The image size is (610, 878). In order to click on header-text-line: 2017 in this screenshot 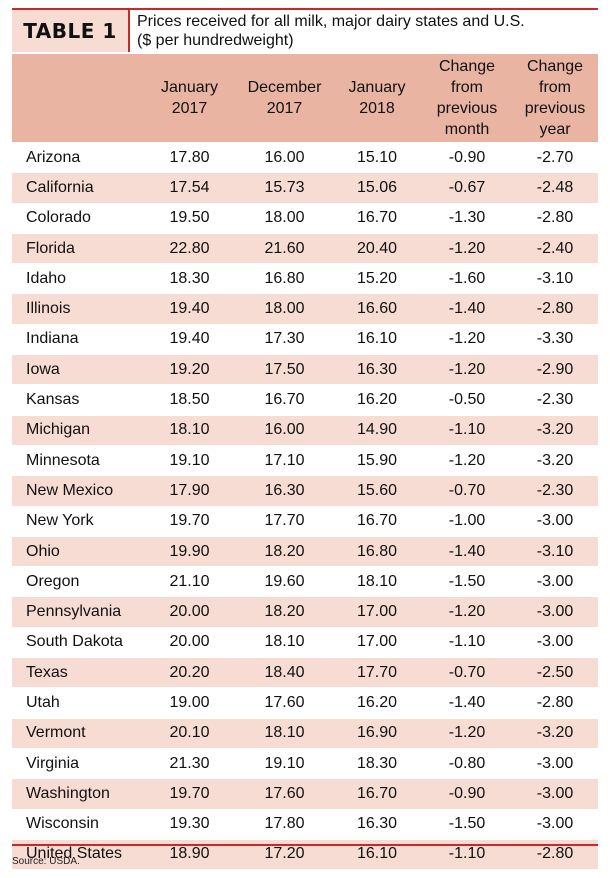, I will do `click(284, 108)`.